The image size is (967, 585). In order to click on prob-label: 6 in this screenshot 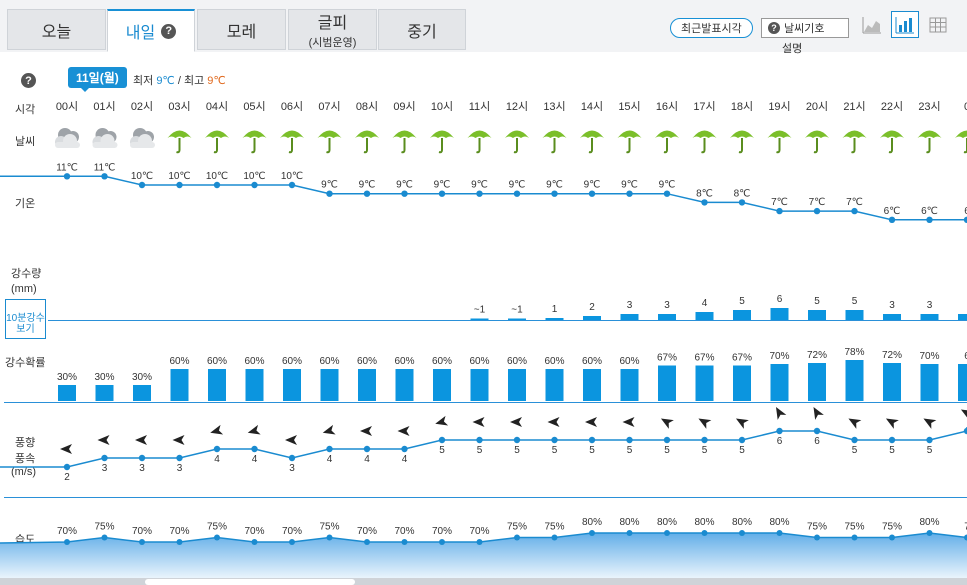, I will do `click(965, 356)`.